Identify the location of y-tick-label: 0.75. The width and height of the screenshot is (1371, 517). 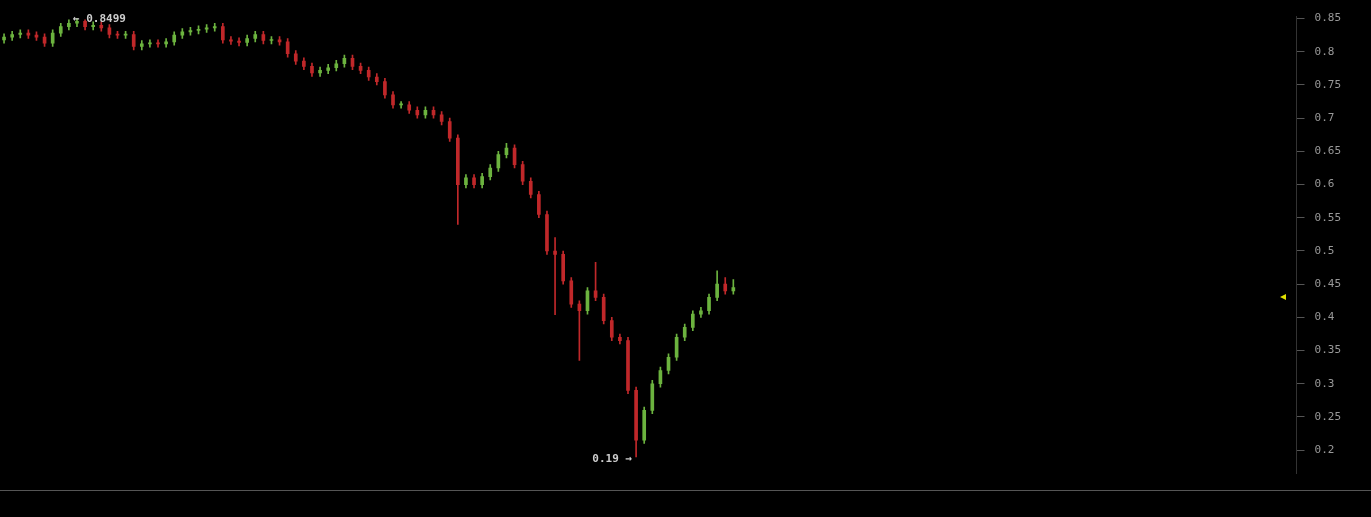
(1328, 84).